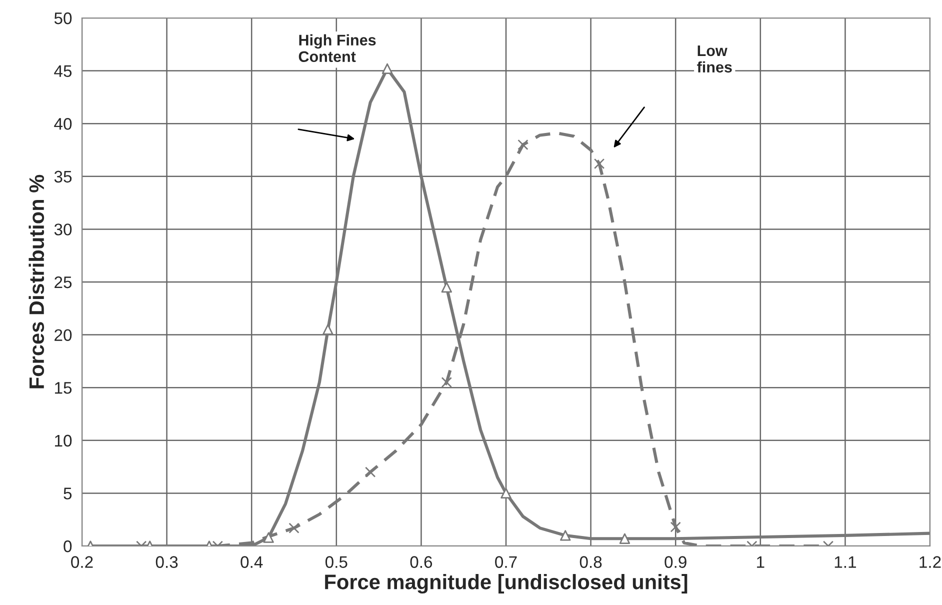 This screenshot has width=942, height=605. What do you see at coordinates (63, 124) in the screenshot?
I see `y-tick-label: 40` at bounding box center [63, 124].